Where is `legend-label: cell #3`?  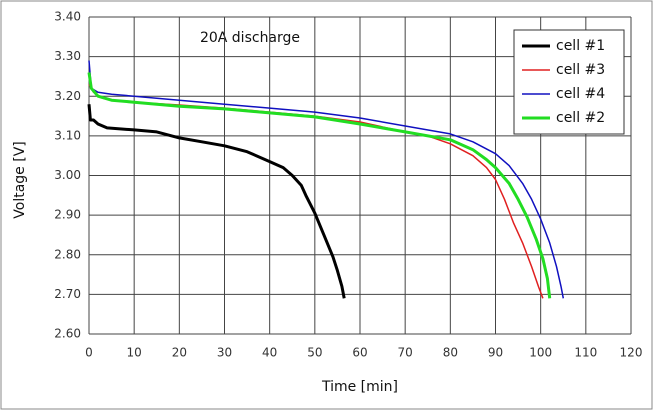 legend-label: cell #3 is located at coordinates (580, 70).